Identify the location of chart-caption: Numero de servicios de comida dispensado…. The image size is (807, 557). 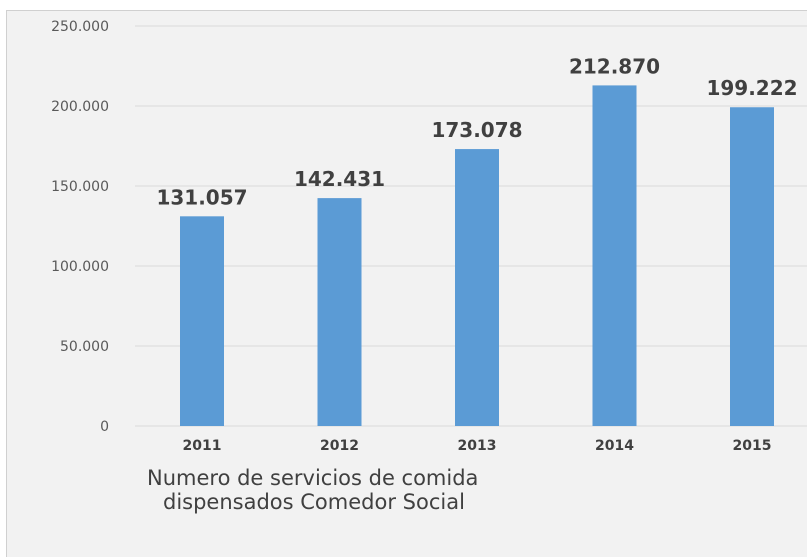
(407, 490).